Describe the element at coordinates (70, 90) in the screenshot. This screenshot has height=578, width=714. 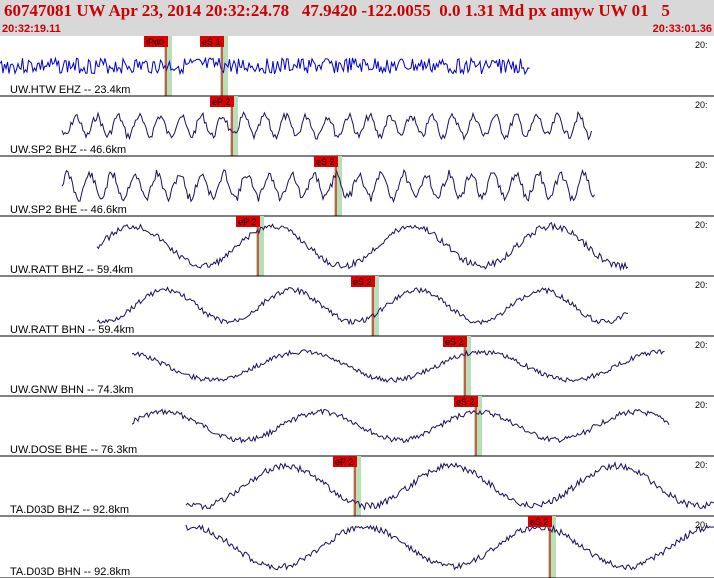
I see `station-label: UW.HTW EHZ -- 23.4km` at that location.